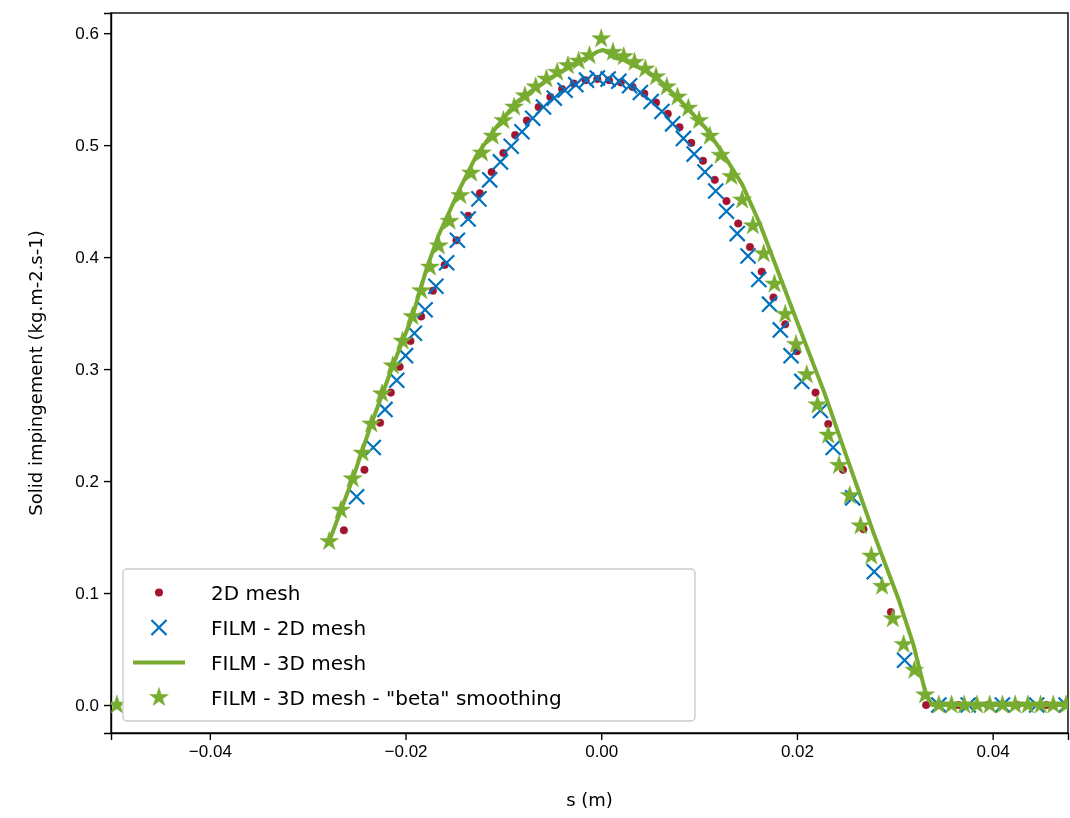 The image size is (1070, 818). Describe the element at coordinates (993, 752) in the screenshot. I see `x-tick-label: 0.04` at that location.